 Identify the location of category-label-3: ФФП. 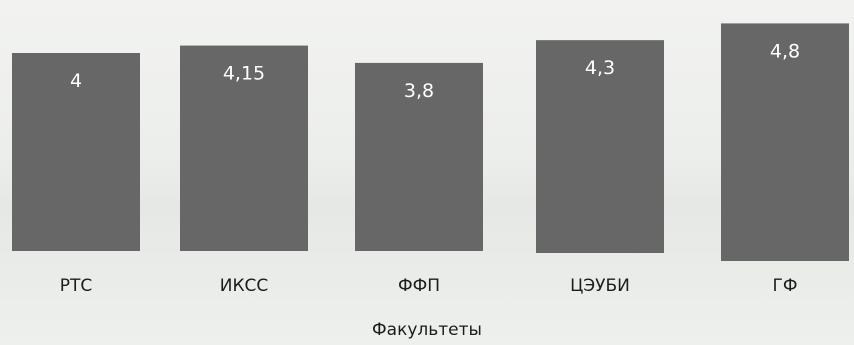
(419, 286).